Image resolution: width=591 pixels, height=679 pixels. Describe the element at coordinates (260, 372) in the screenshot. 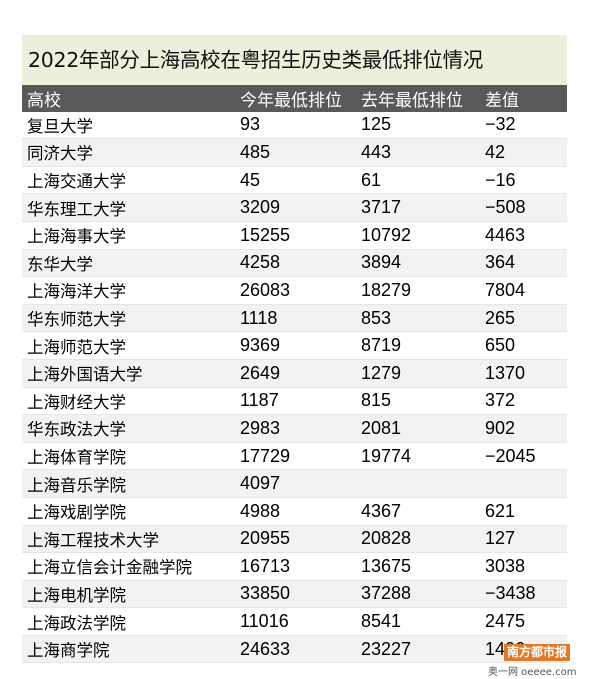

I see `this-year-rank-cell: 2649` at that location.